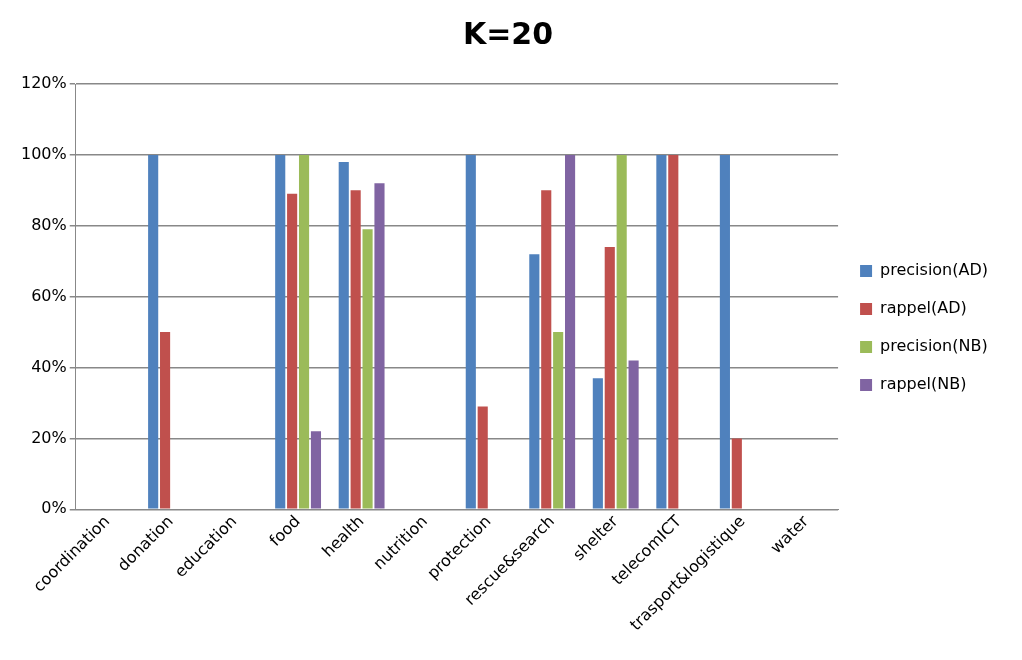  Describe the element at coordinates (49, 295) in the screenshot. I see `y-tick-label: 60%` at that location.